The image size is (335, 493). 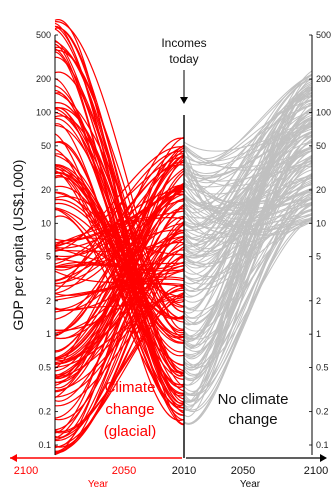 What do you see at coordinates (184, 100) in the screenshot?
I see `annotation-arrow-head` at bounding box center [184, 100].